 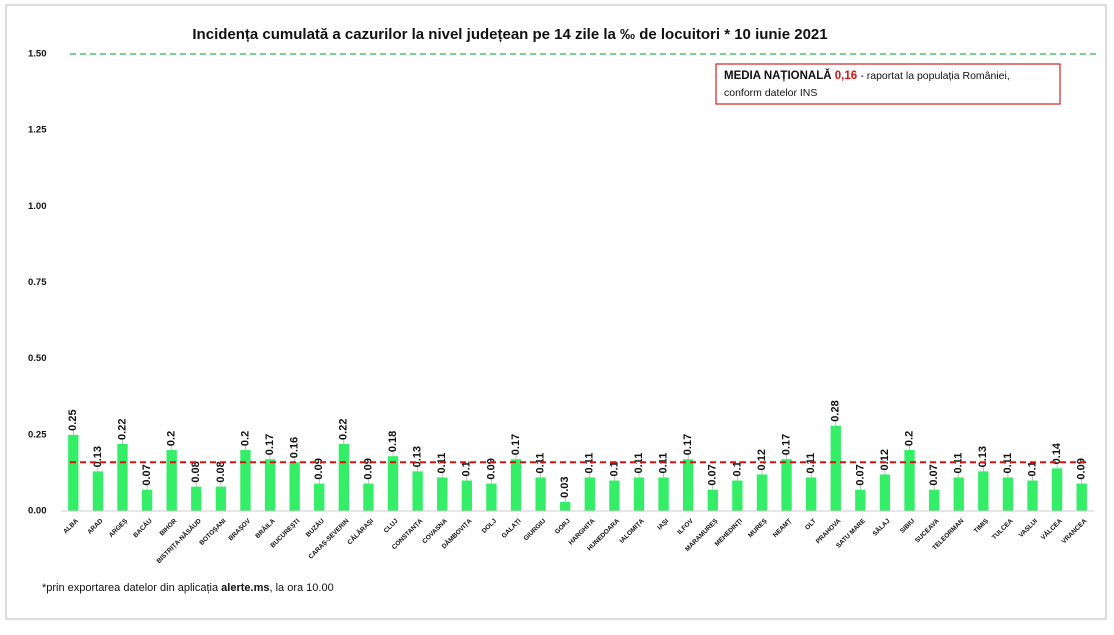 I want to click on y-tick-label: 1.00, so click(x=37, y=206).